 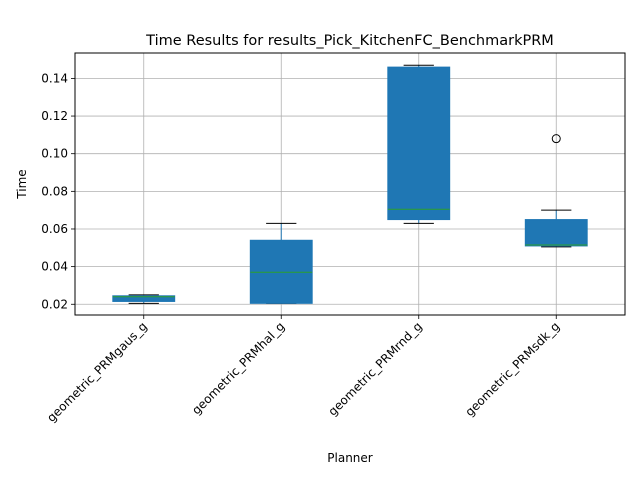 What do you see at coordinates (22, 184) in the screenshot?
I see `y-axis-label: Time` at bounding box center [22, 184].